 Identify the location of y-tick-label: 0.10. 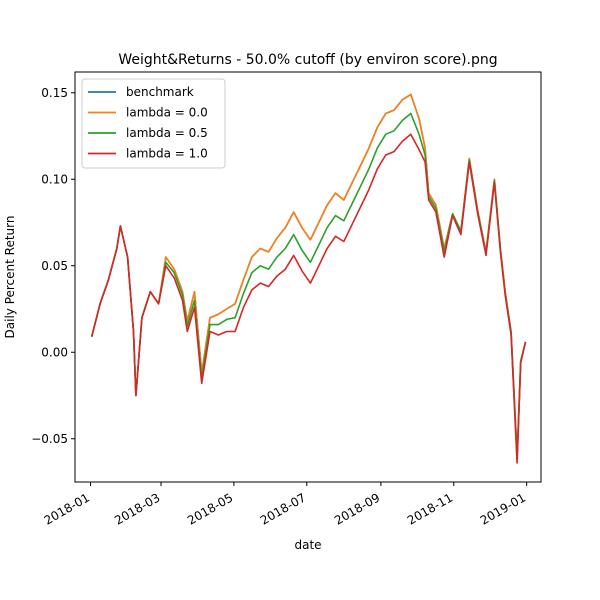
(54, 179).